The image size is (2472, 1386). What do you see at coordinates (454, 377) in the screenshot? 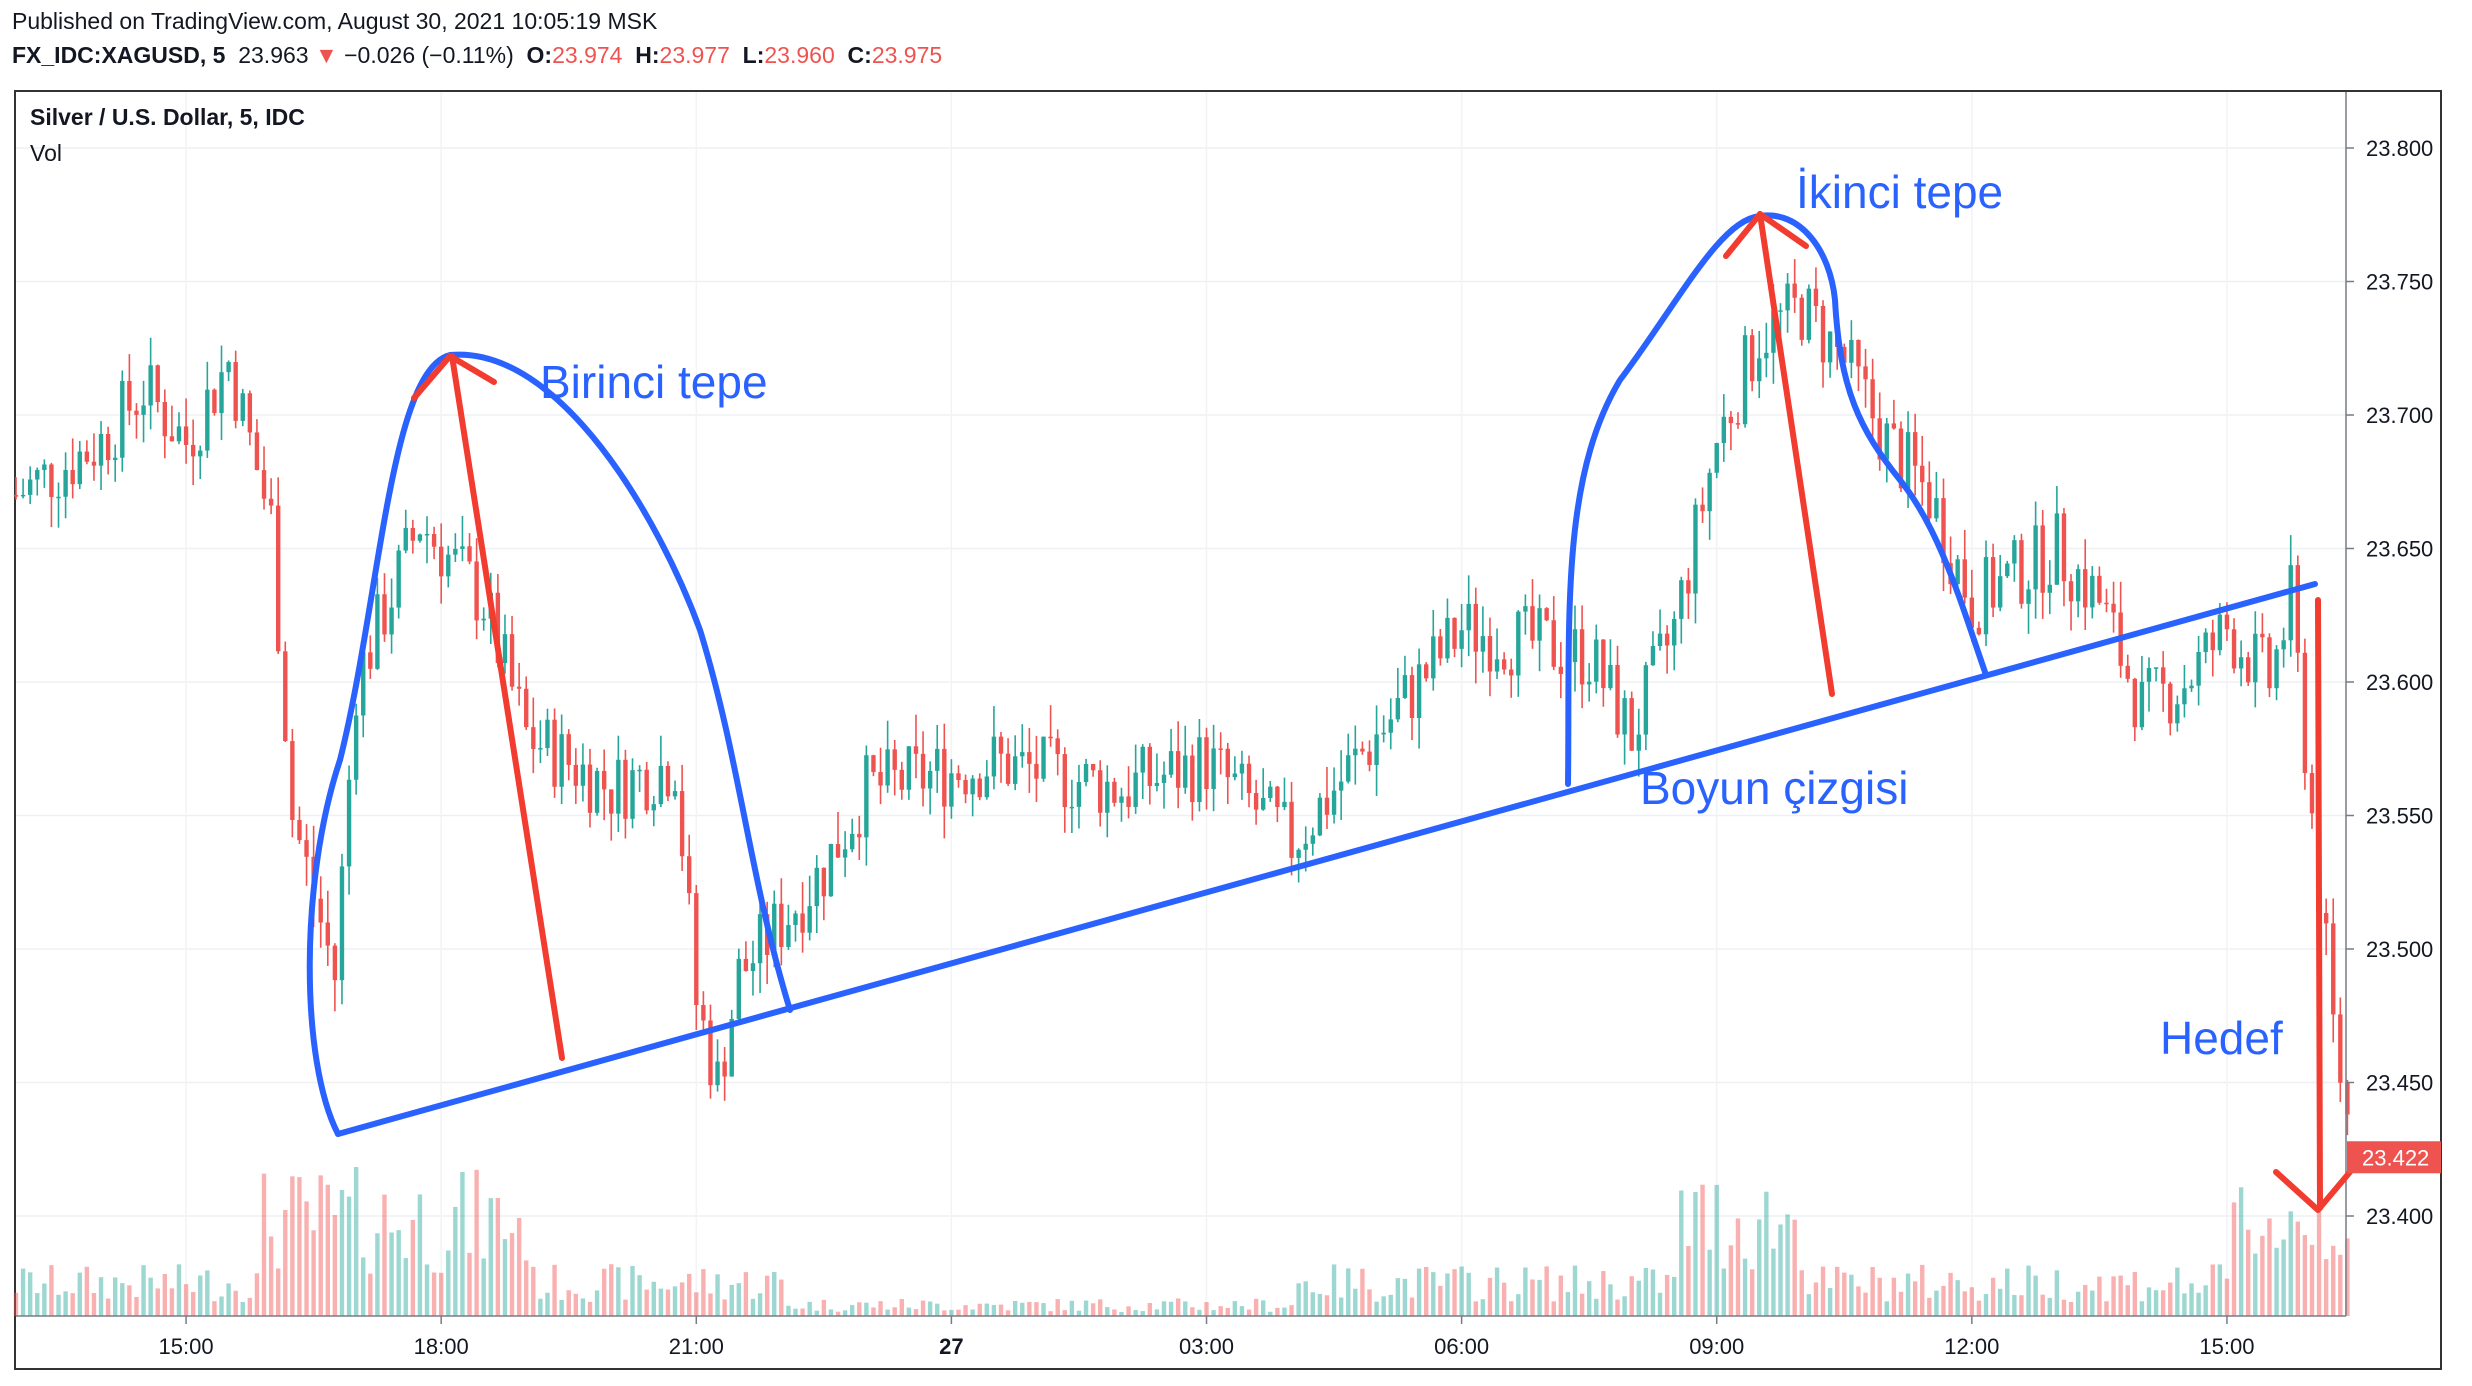
I see `up-arrow-icon` at bounding box center [454, 377].